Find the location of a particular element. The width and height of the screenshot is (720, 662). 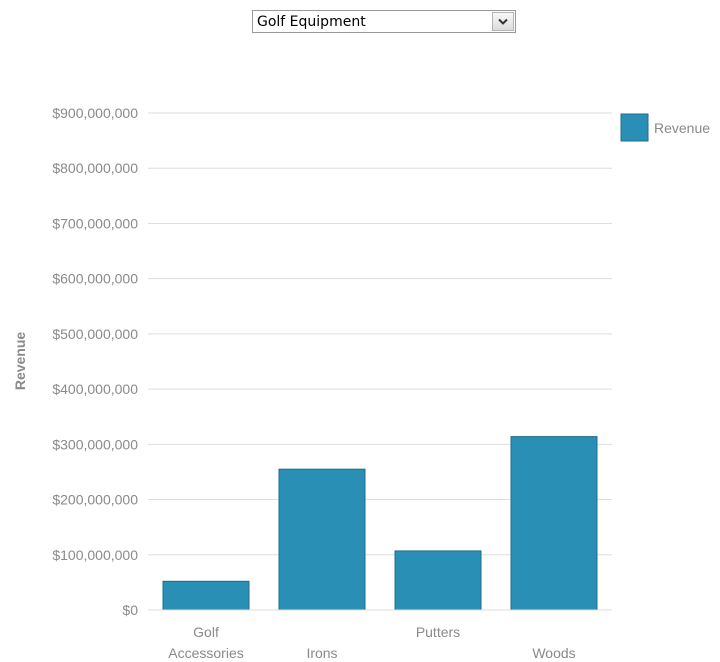

dropdown-toggle-button is located at coordinates (503, 21).